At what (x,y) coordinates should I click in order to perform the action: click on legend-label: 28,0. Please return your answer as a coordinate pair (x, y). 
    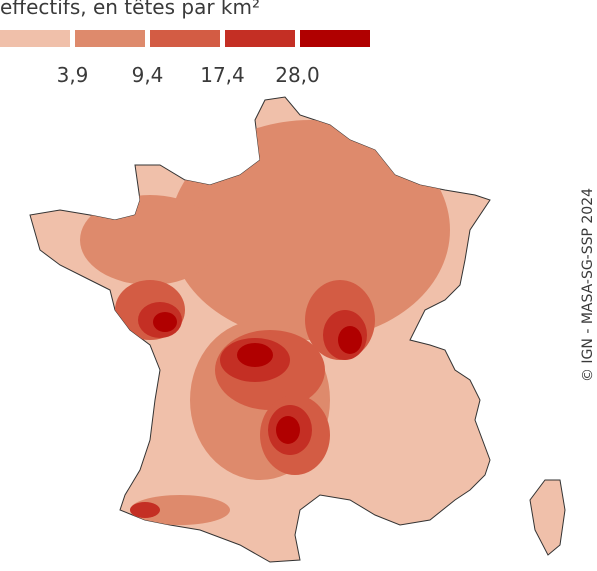
    Looking at the image, I should click on (297, 75).